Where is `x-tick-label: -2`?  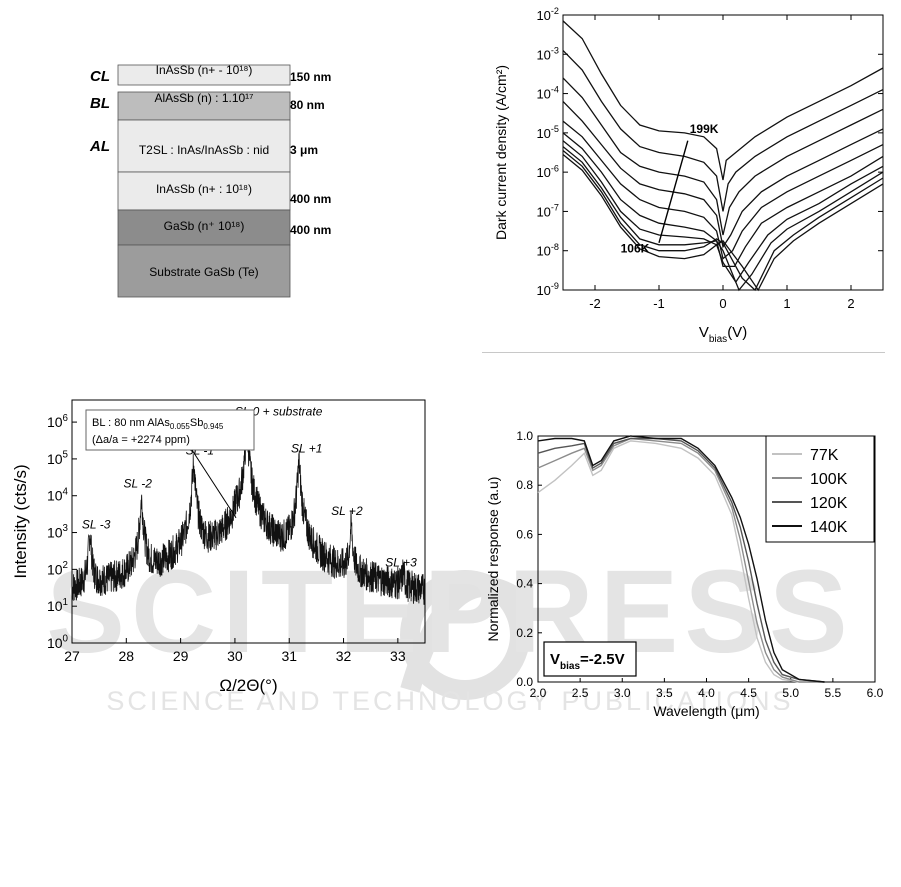 x-tick-label: -2 is located at coordinates (595, 303).